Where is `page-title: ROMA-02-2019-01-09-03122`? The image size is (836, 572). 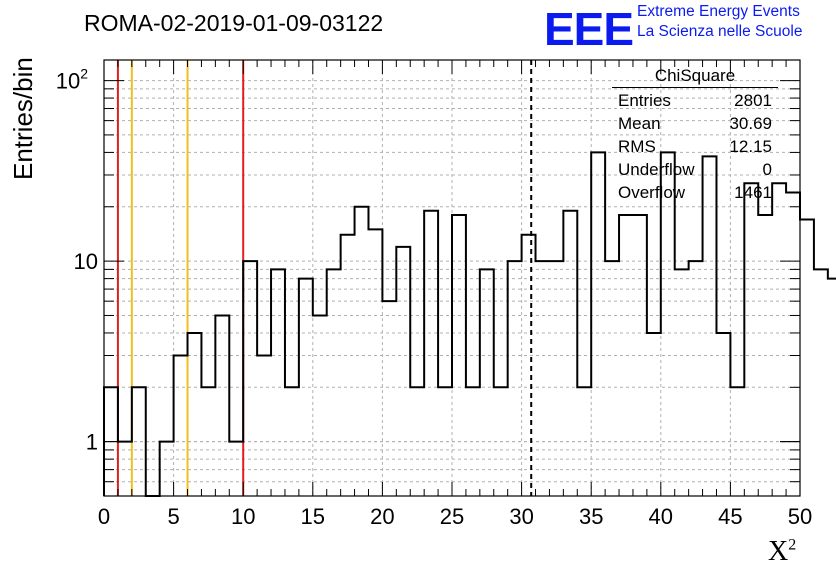
page-title: ROMA-02-2019-01-09-03122 is located at coordinates (234, 23).